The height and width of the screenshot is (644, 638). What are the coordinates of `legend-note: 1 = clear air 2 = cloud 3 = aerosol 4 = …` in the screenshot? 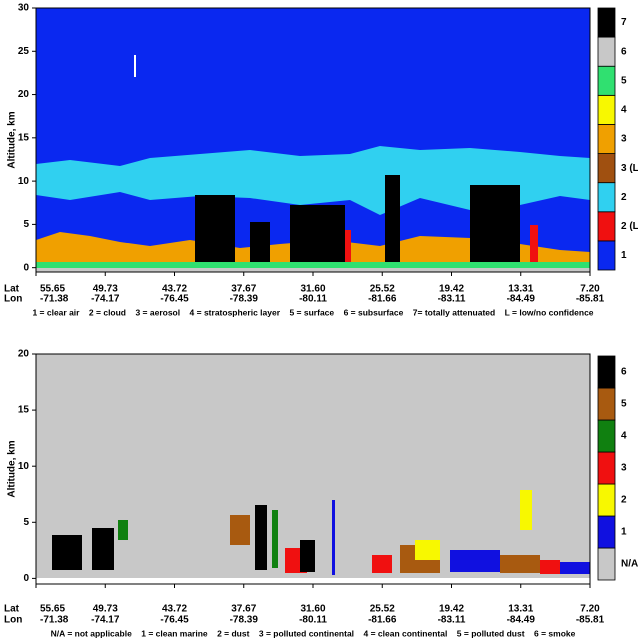 It's located at (312, 312).